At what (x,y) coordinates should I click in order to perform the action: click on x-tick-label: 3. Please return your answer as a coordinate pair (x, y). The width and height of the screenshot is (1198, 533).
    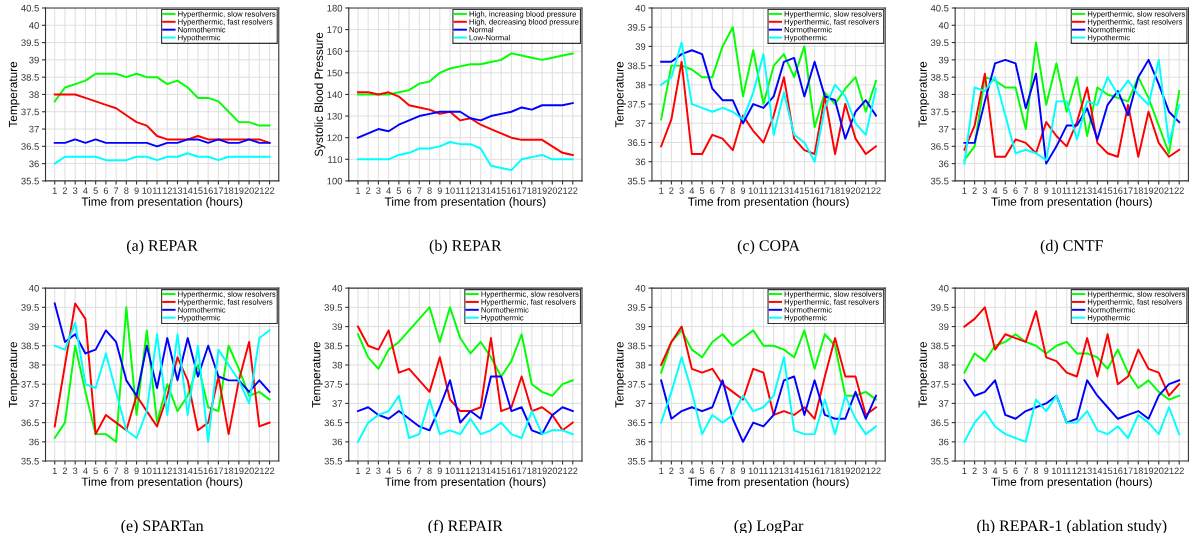
    Looking at the image, I should click on (681, 471).